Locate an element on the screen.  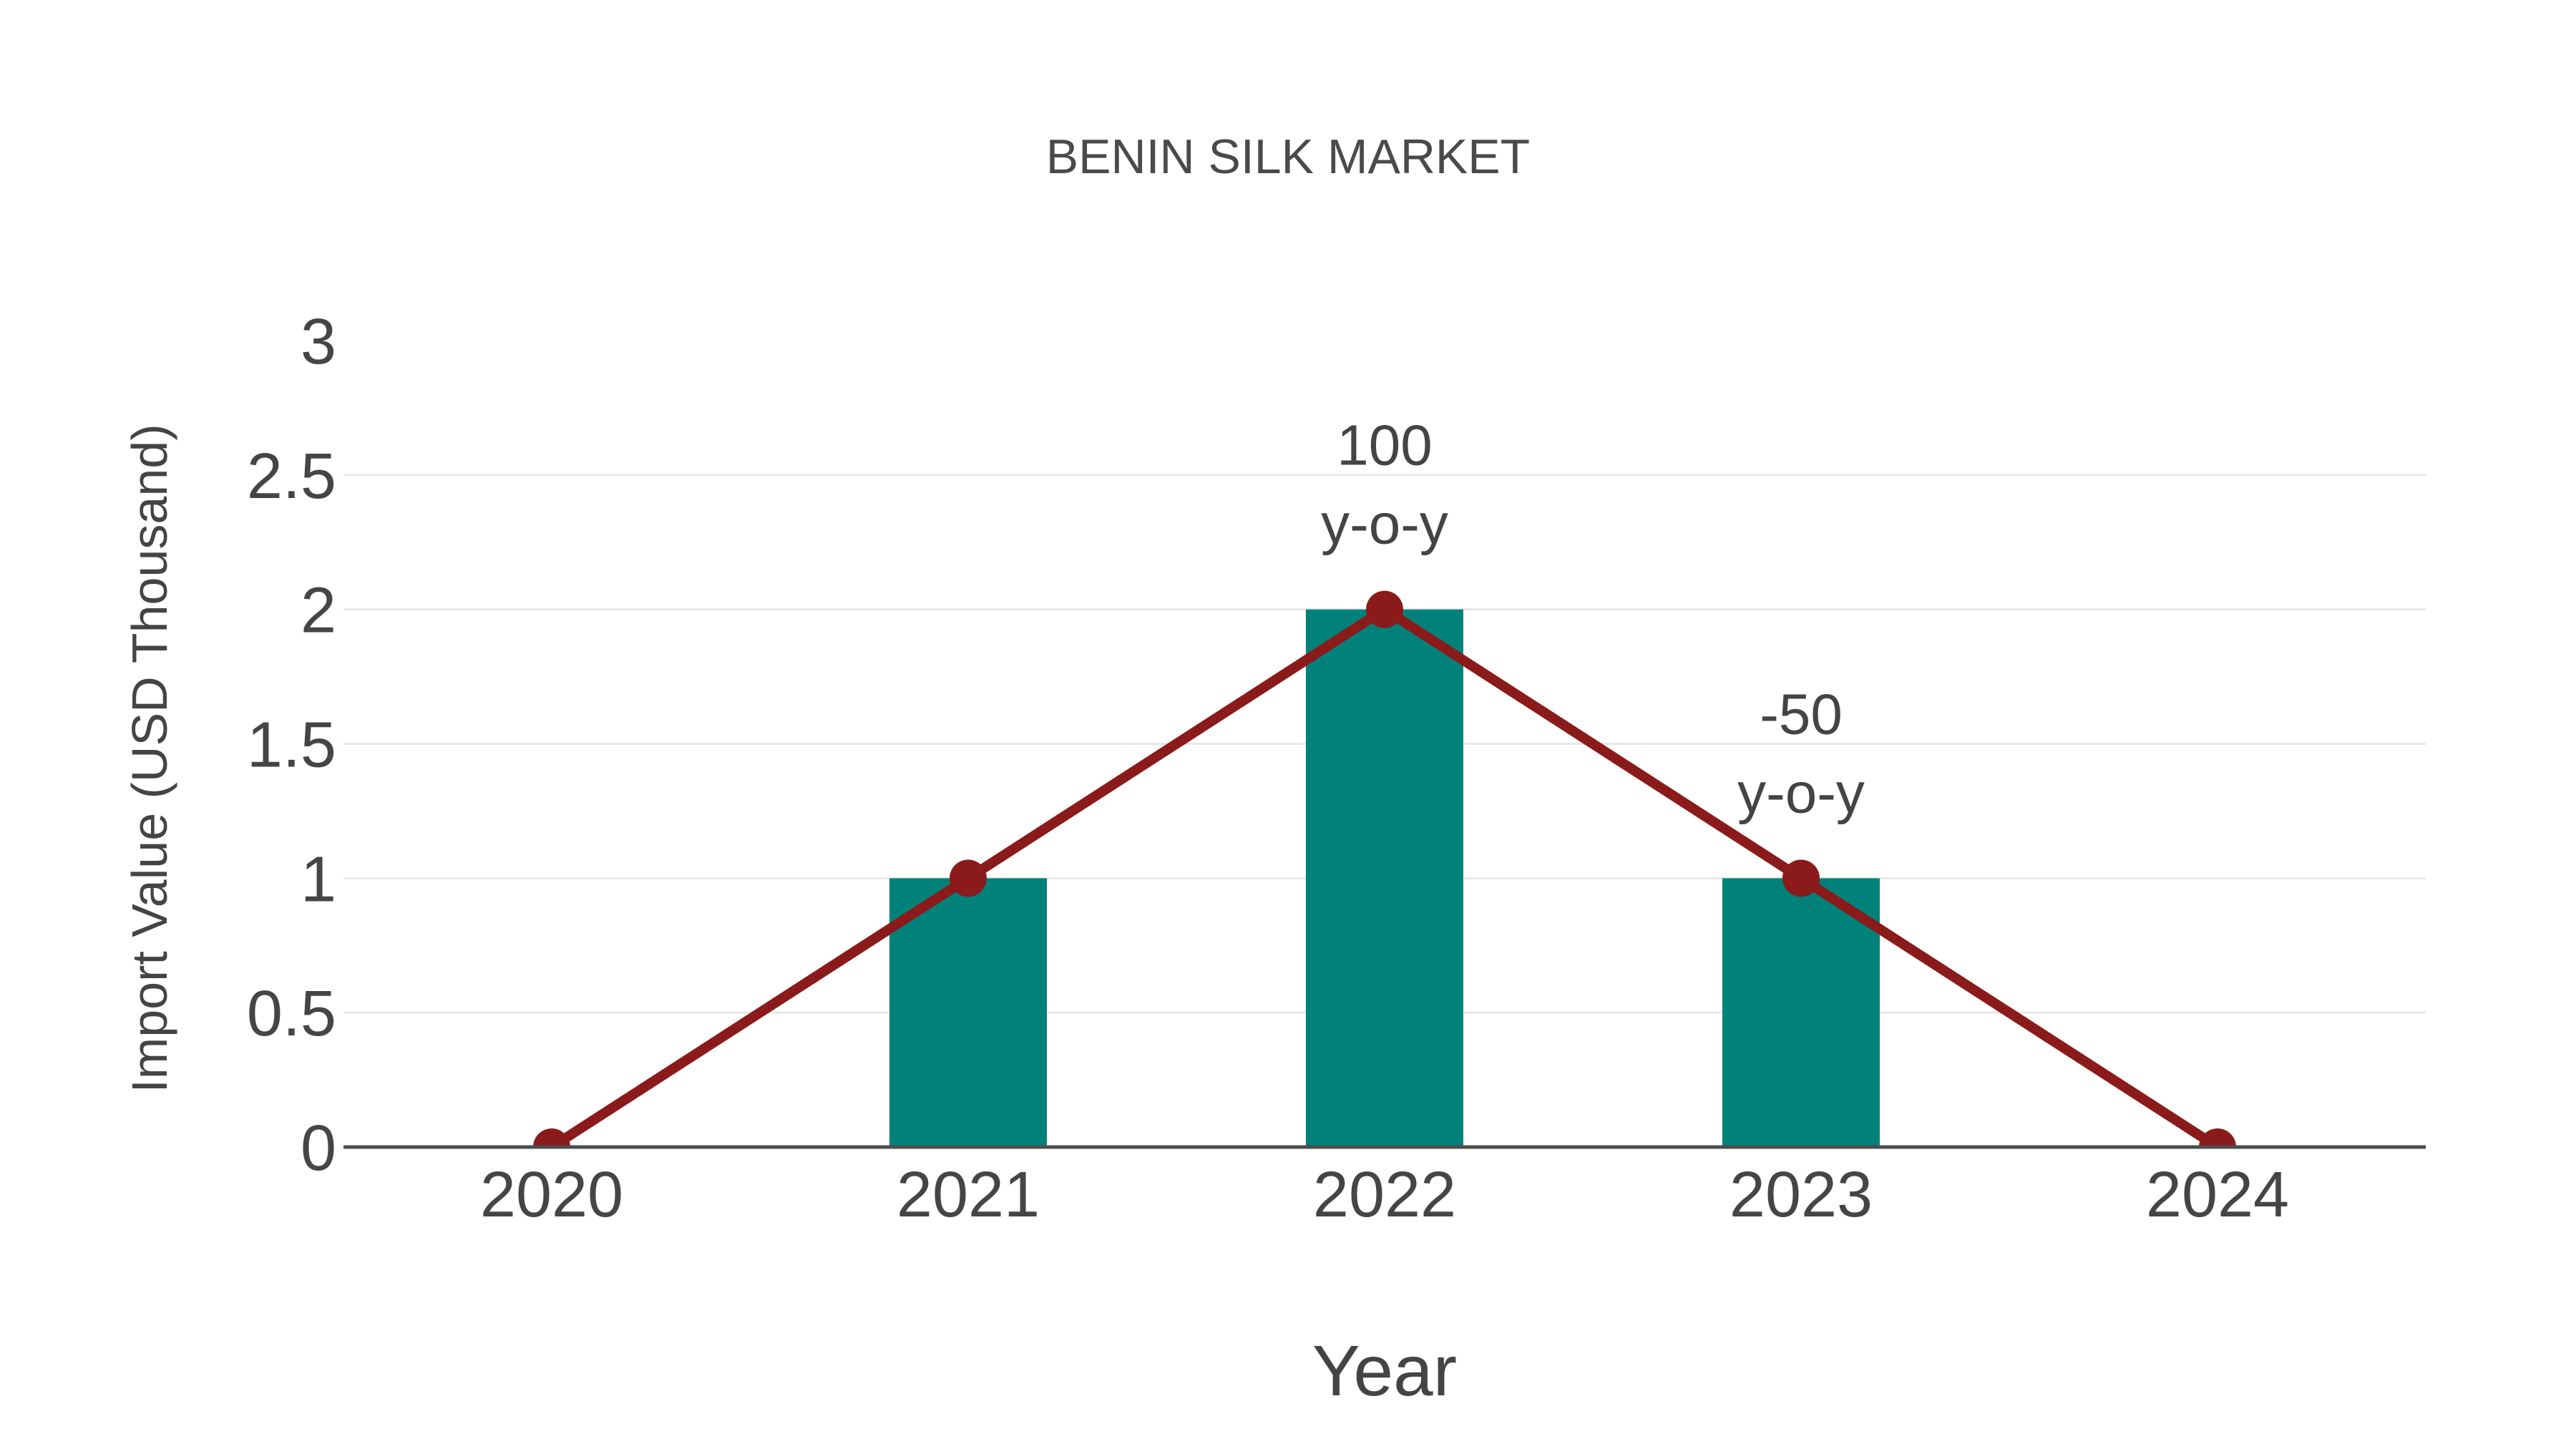
y-axis-title: Import Value (USD Thousand) is located at coordinates (149, 758).